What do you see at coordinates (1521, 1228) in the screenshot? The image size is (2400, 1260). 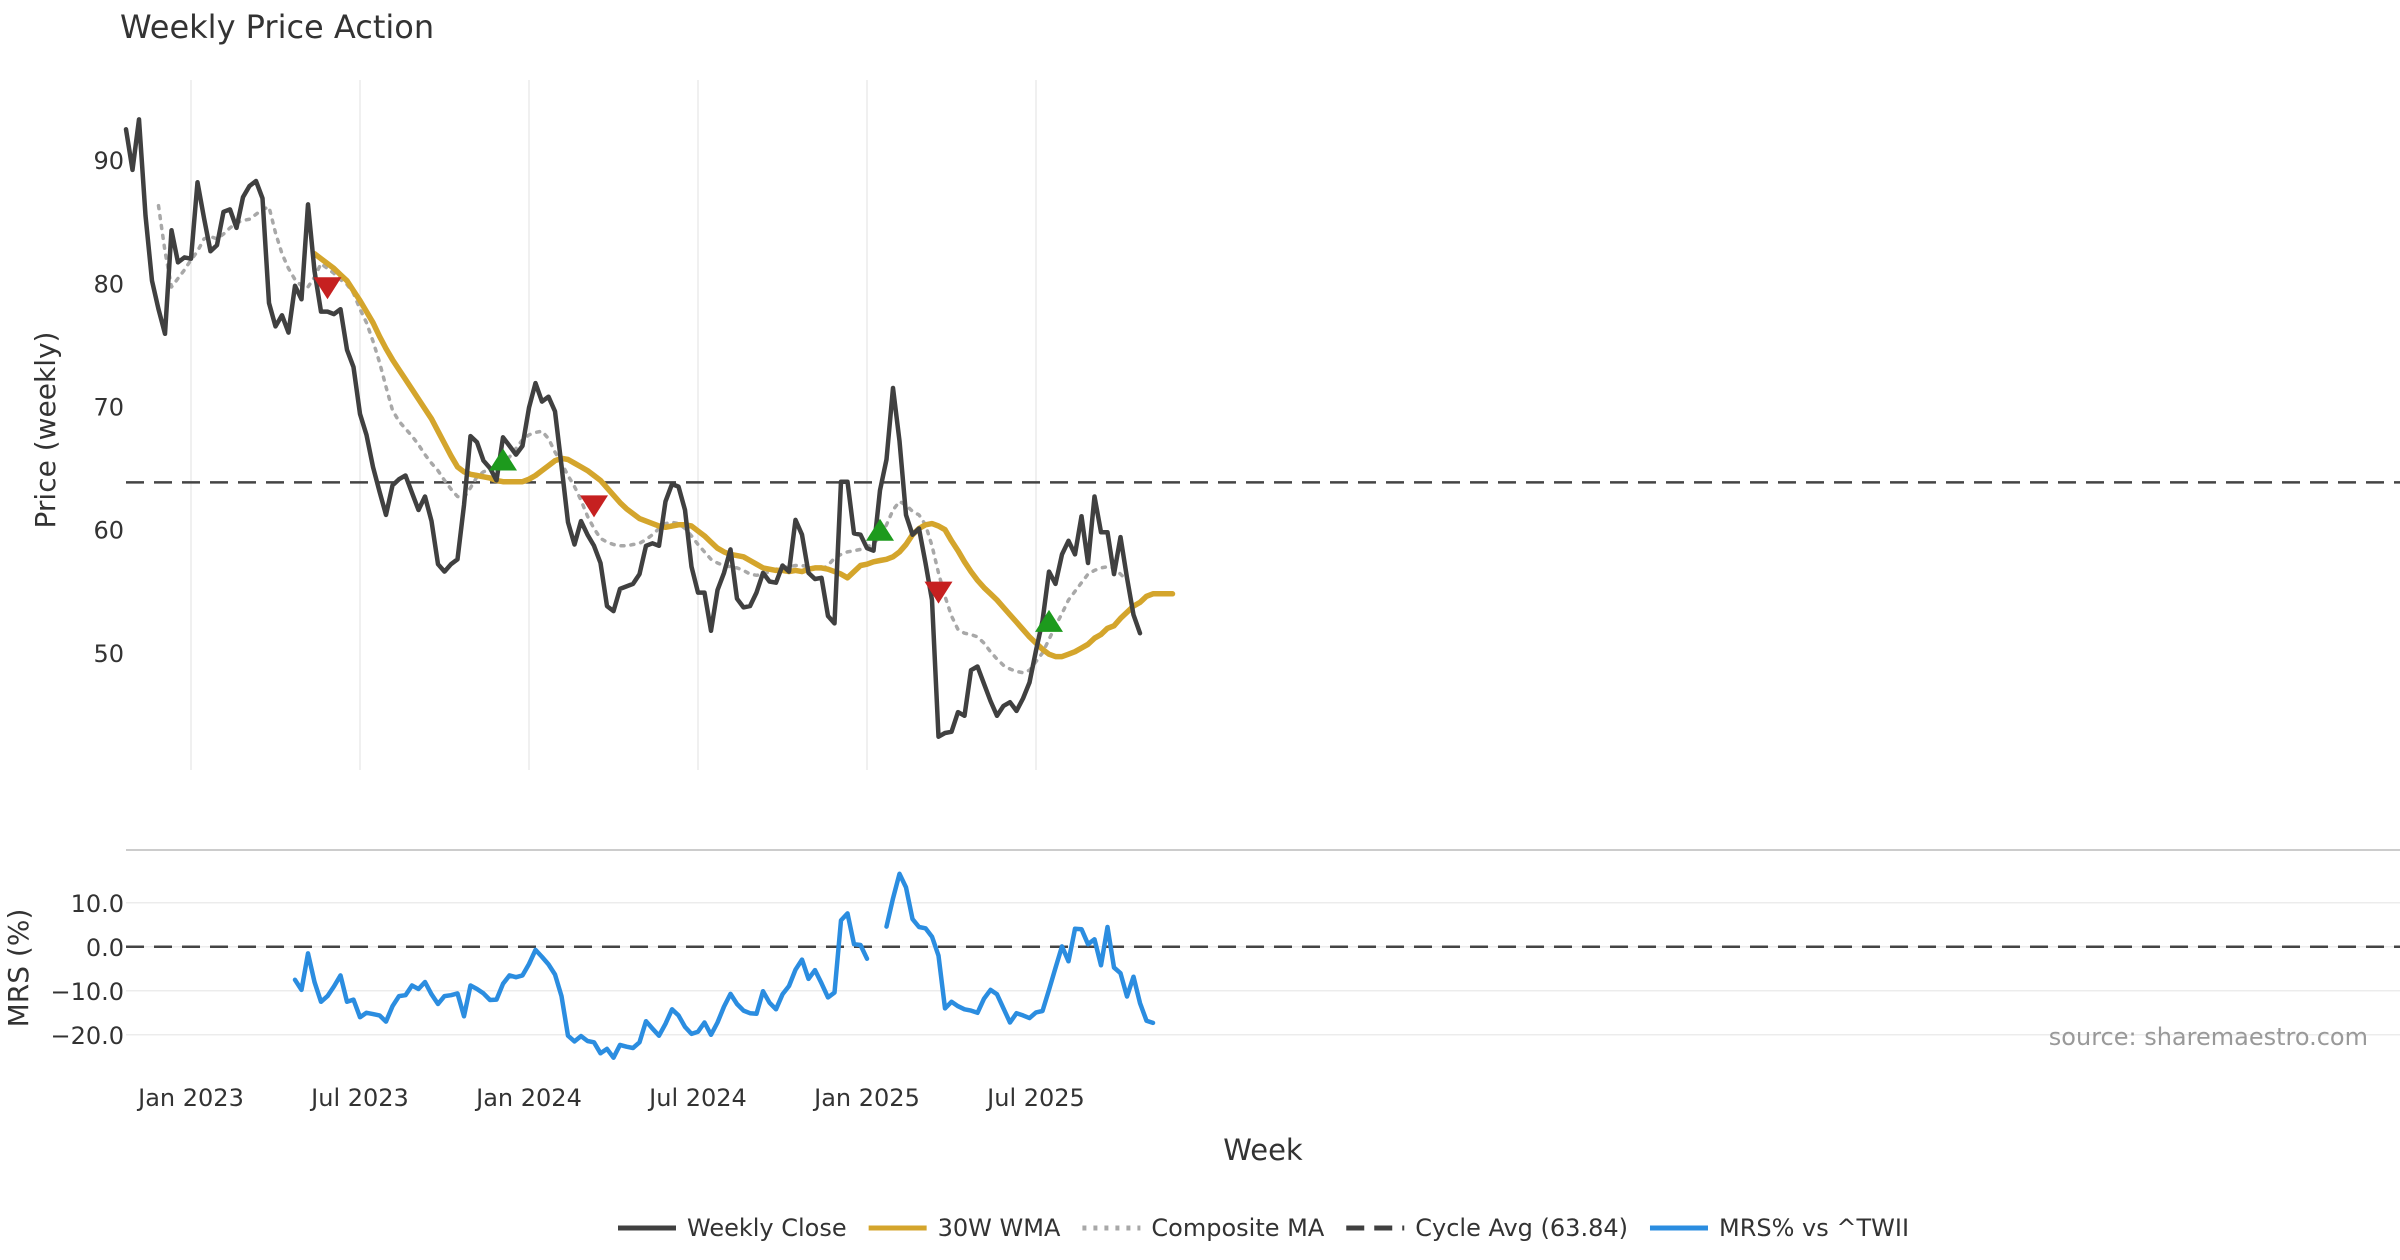 I see `legend-label: Cycle Avg (63.84)` at bounding box center [1521, 1228].